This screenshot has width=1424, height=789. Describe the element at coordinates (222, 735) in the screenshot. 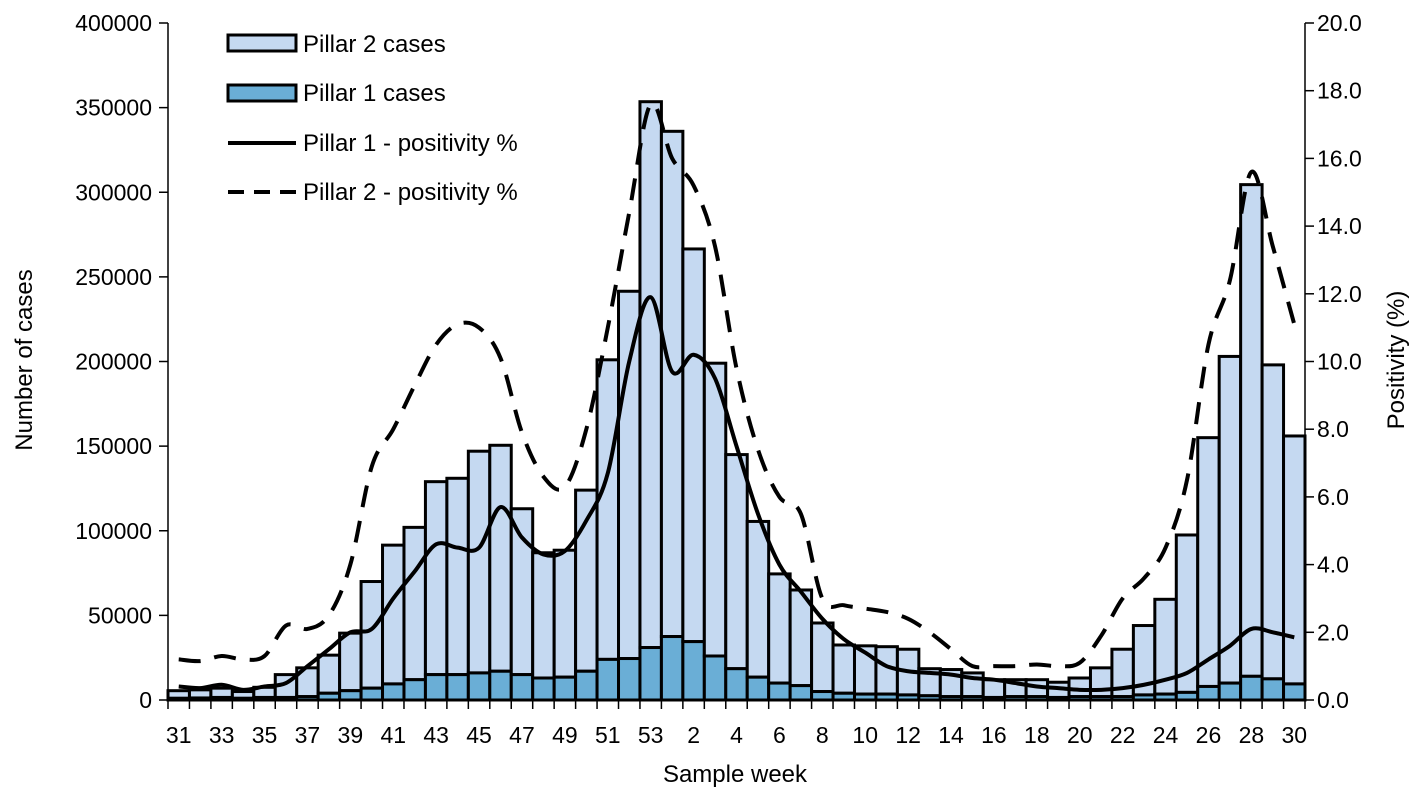

I see `x-tick-label: 33` at that location.